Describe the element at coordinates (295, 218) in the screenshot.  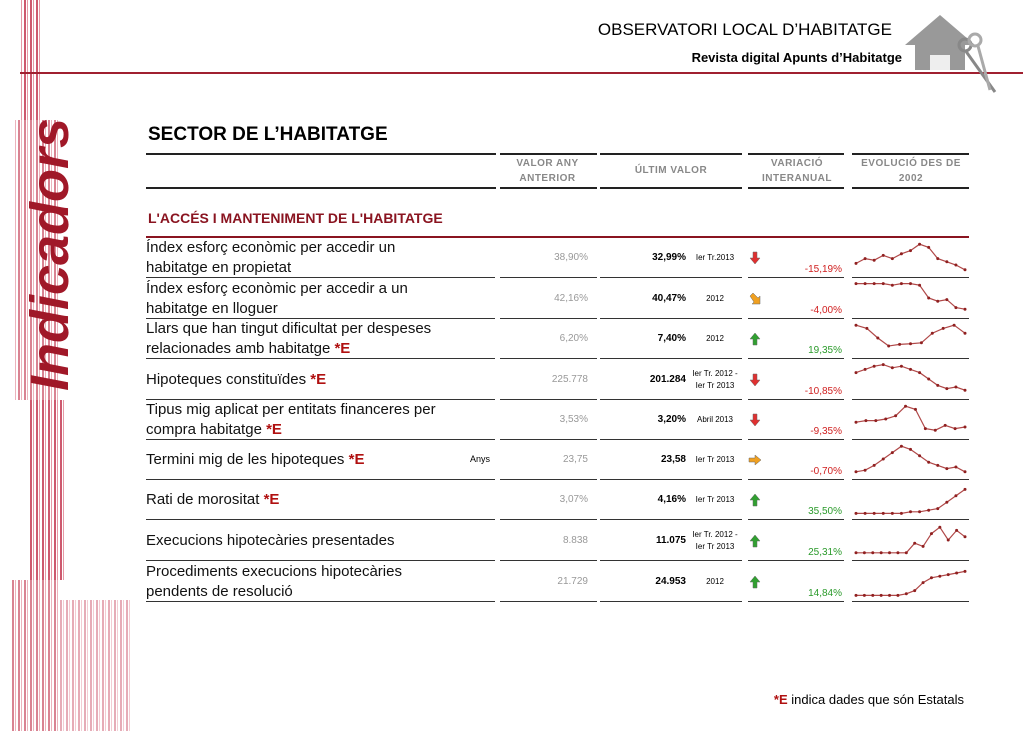
I see `group-title: L'ACCÉS I MANTENIMENT DE L'HABITATGE` at that location.